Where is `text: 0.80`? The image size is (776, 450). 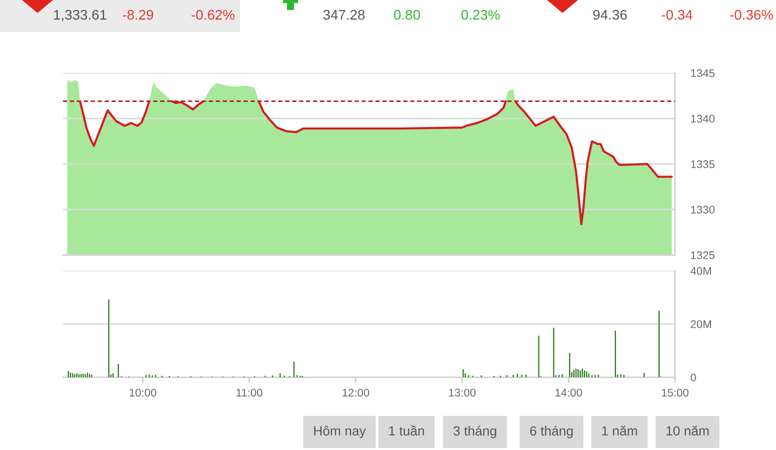 text: 0.80 is located at coordinates (407, 15).